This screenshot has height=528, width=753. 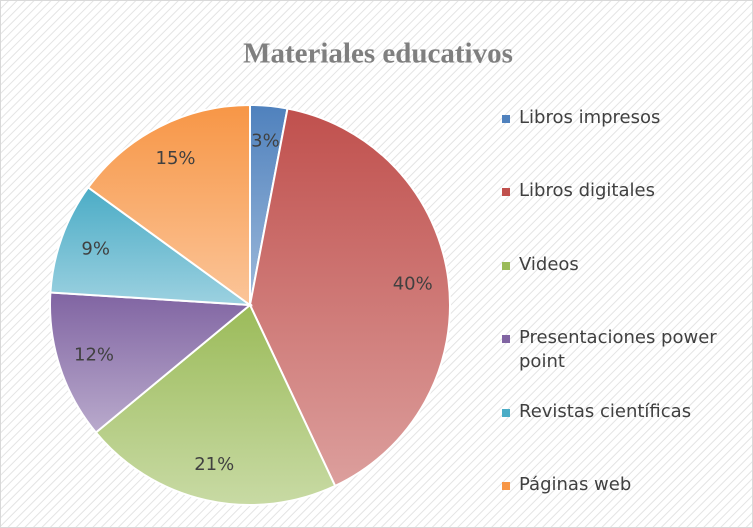 What do you see at coordinates (176, 158) in the screenshot?
I see `data-label: 15%` at bounding box center [176, 158].